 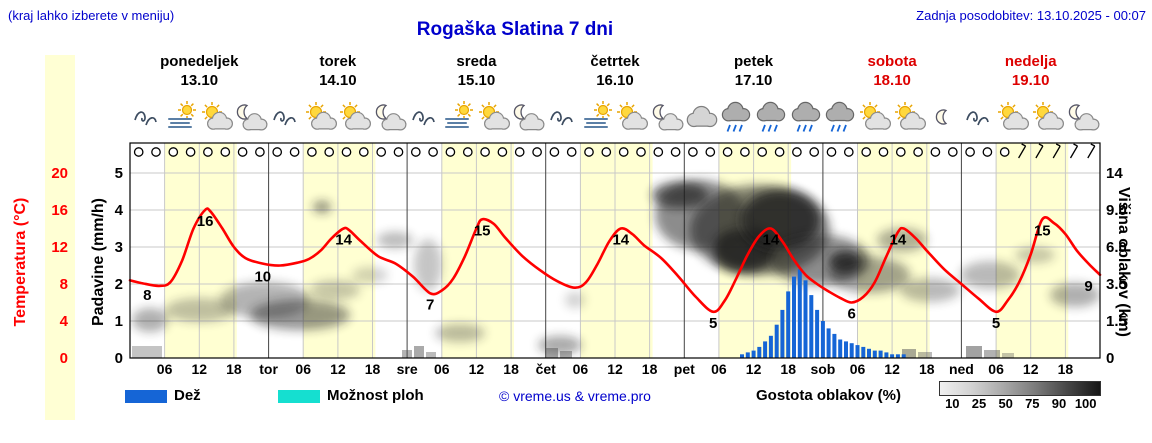 I want to click on cloud-density-label: Gostota oblakov (%), so click(x=829, y=395).